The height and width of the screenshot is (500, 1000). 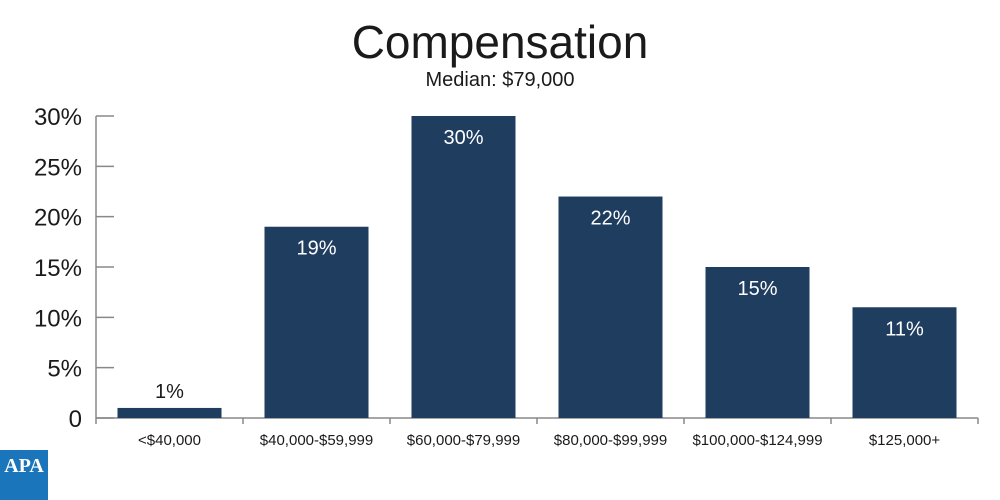 I want to click on chart-title: Compensation, so click(x=500, y=42).